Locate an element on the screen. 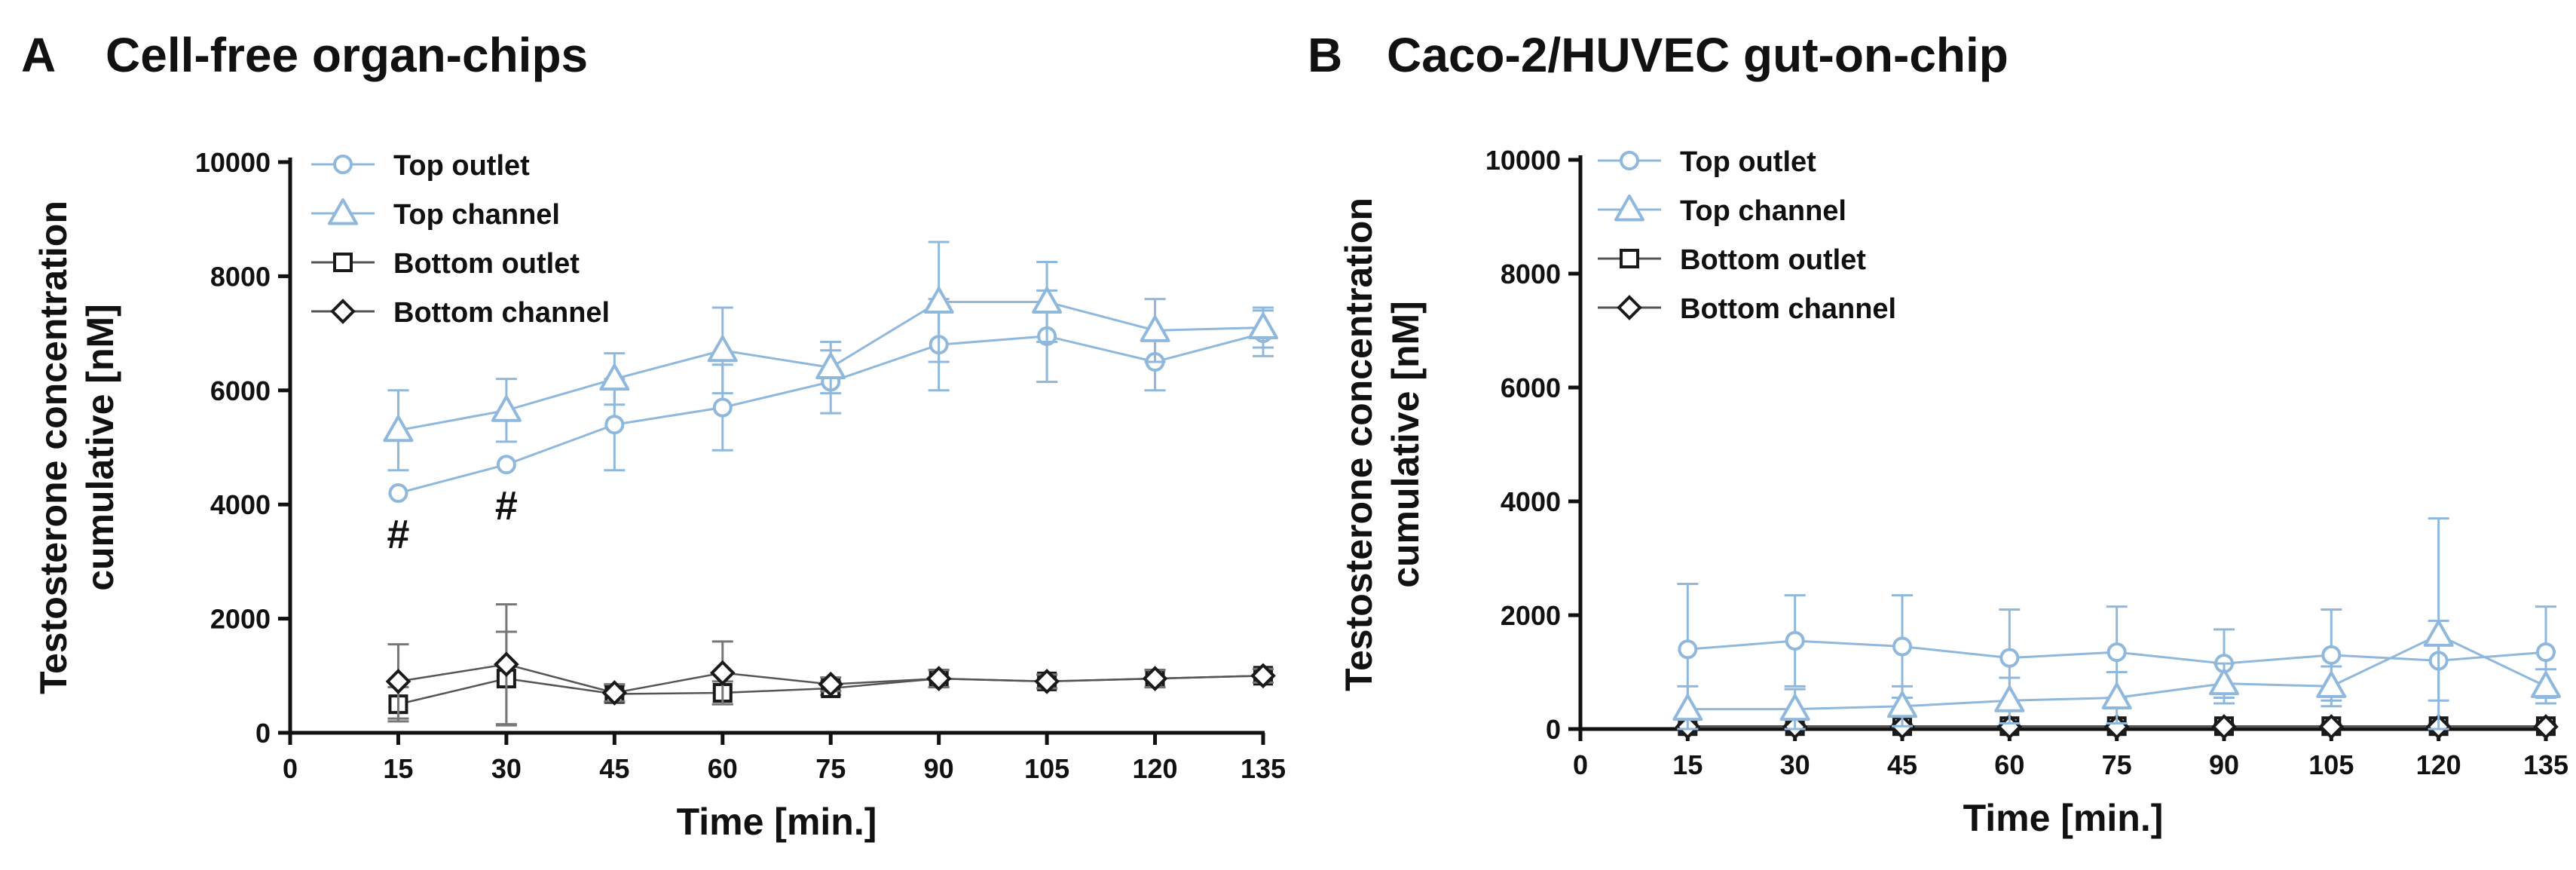 This screenshot has height=870, width=2576. panel-title: Cell-free organ-chips is located at coordinates (347, 55).